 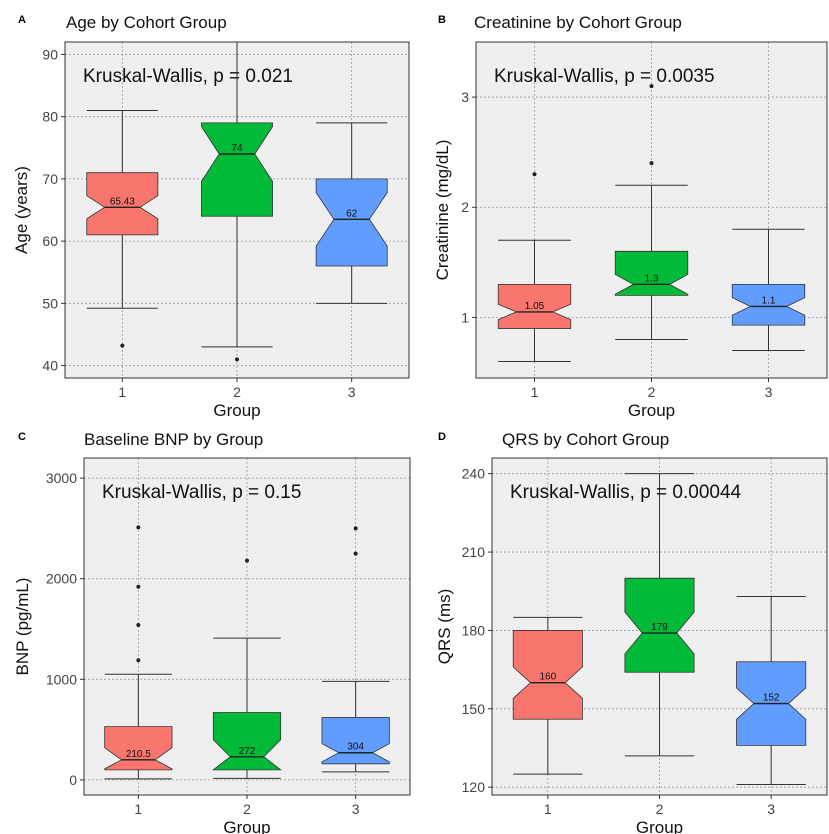 What do you see at coordinates (465, 97) in the screenshot?
I see `y-tick-label: 3` at bounding box center [465, 97].